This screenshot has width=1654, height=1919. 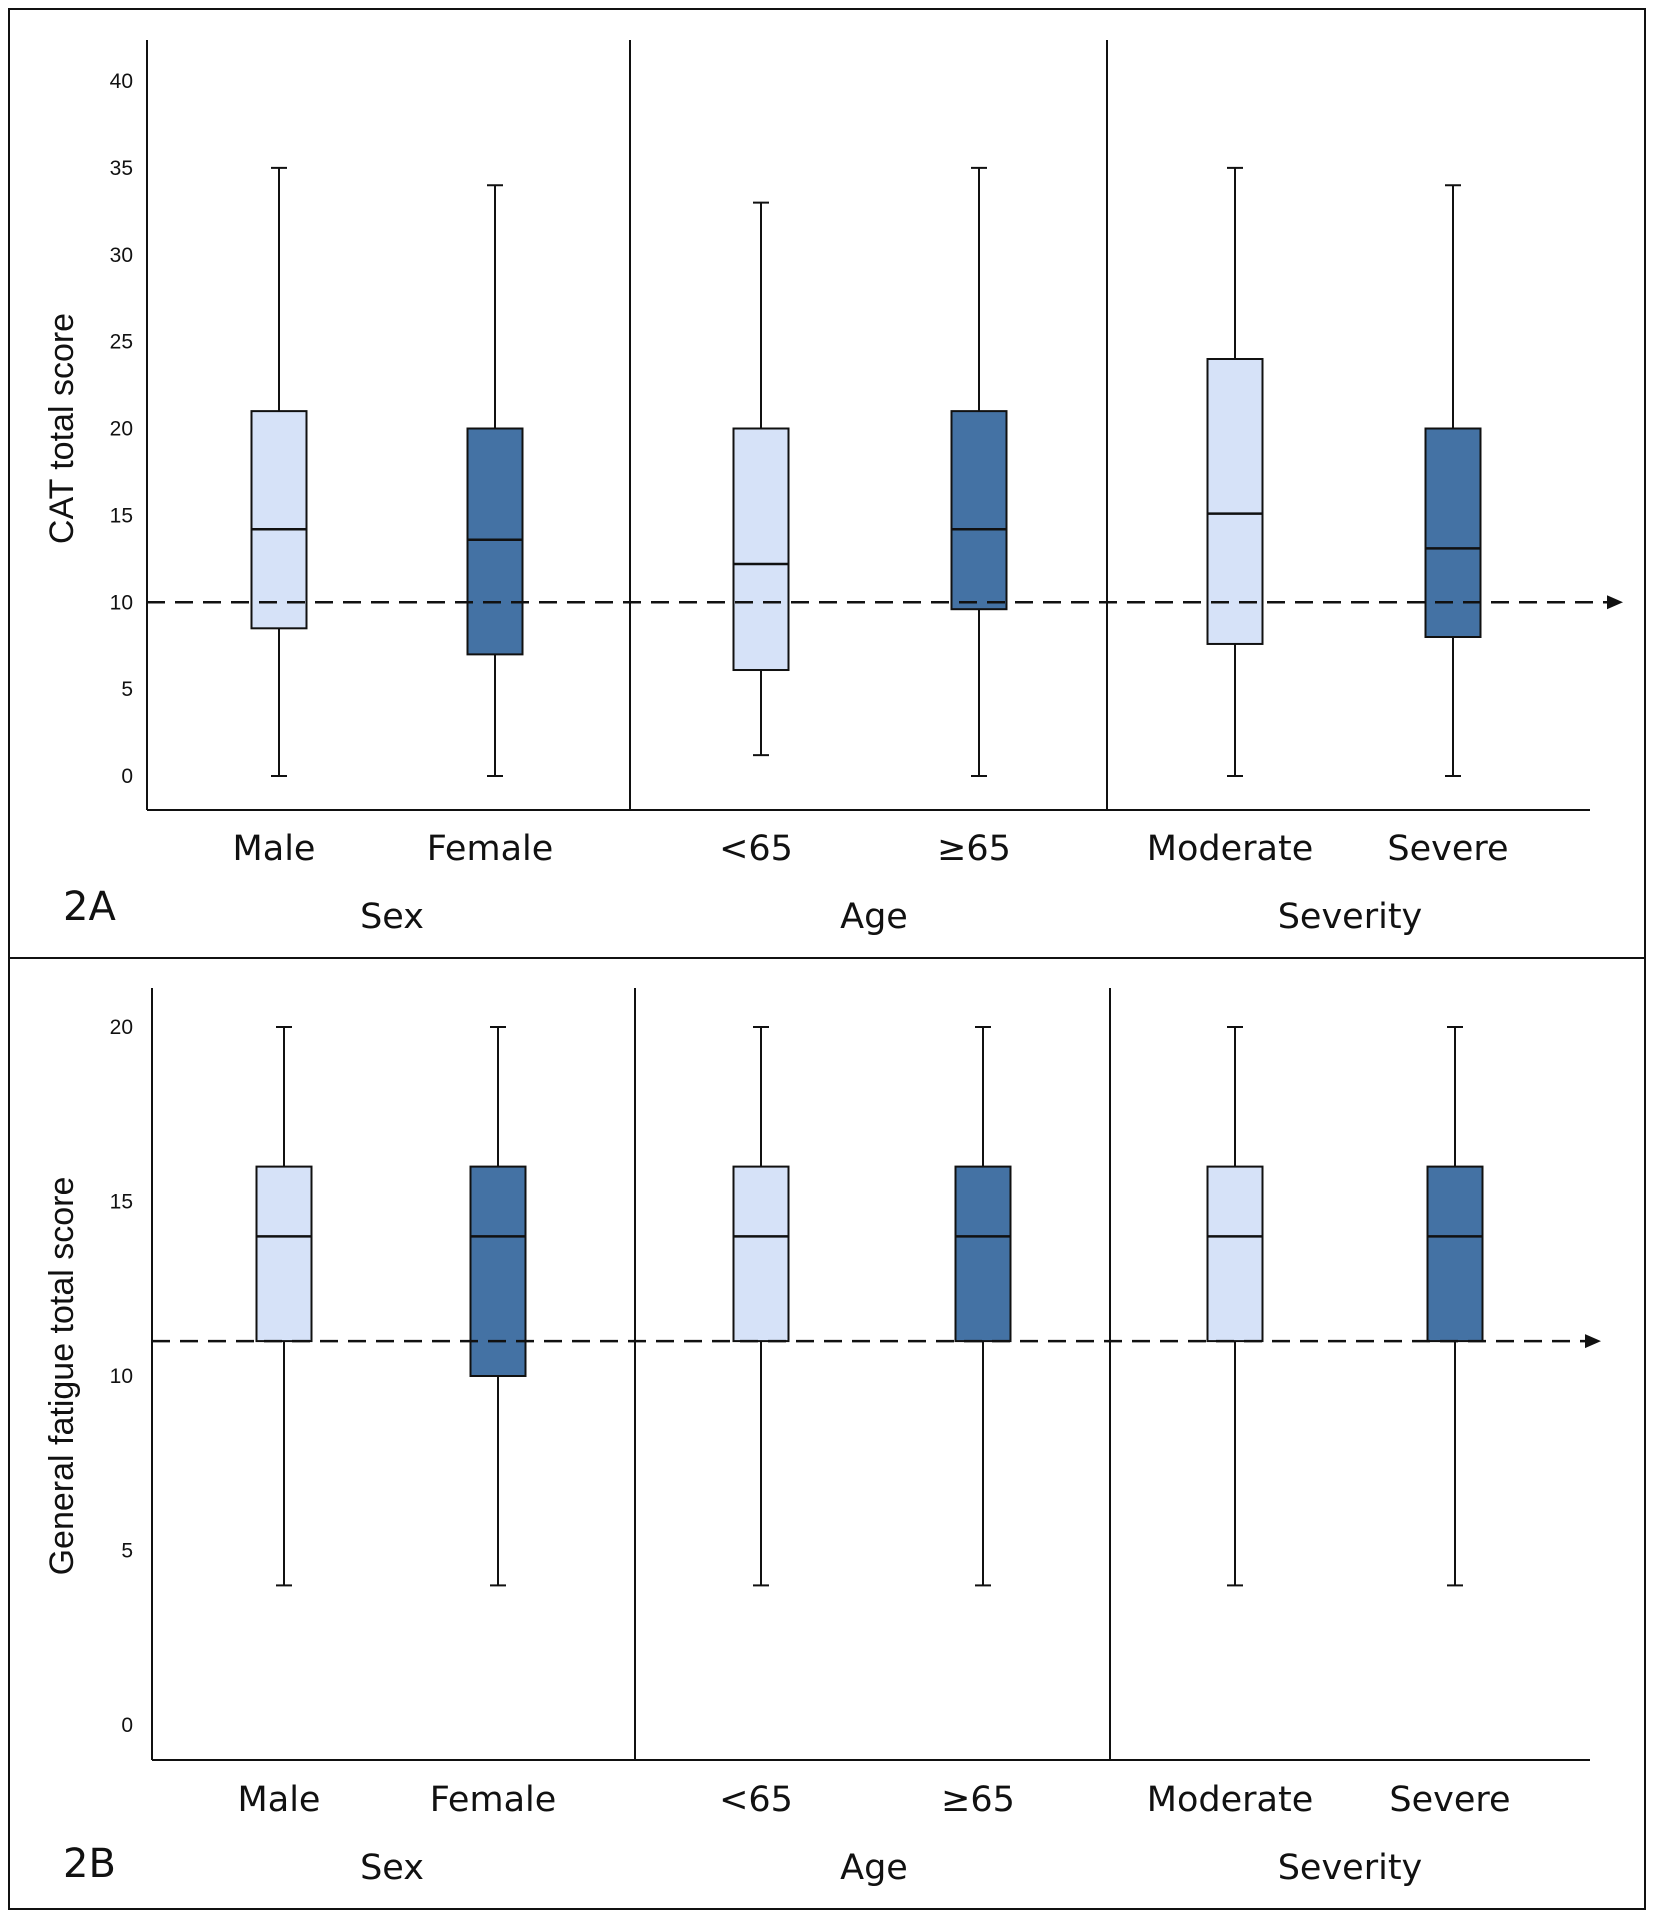 I want to click on y-tick-label: 40, so click(x=121, y=81).